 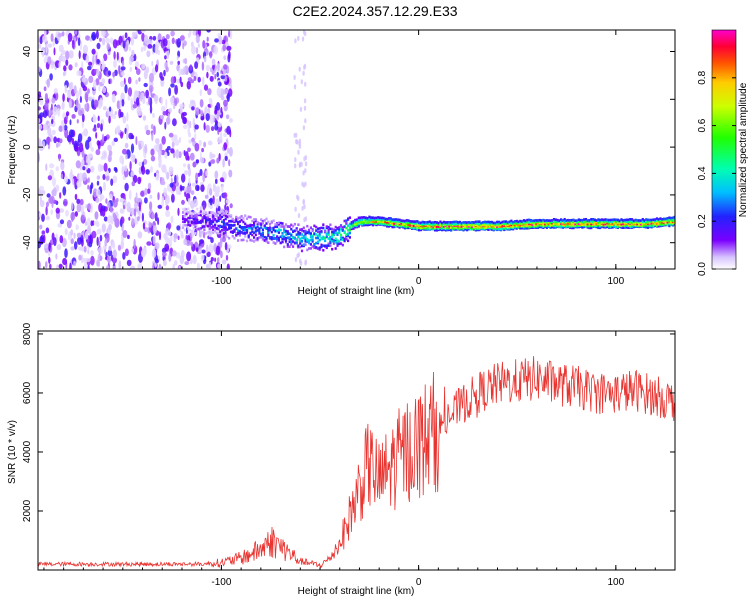 I want to click on y-tick-label: 2000, so click(x=27, y=510).